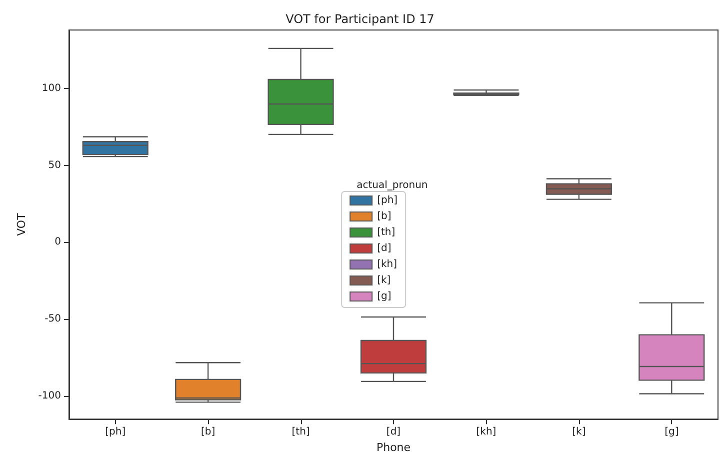  Describe the element at coordinates (384, 248) in the screenshot. I see `legend-label: [d]` at that location.